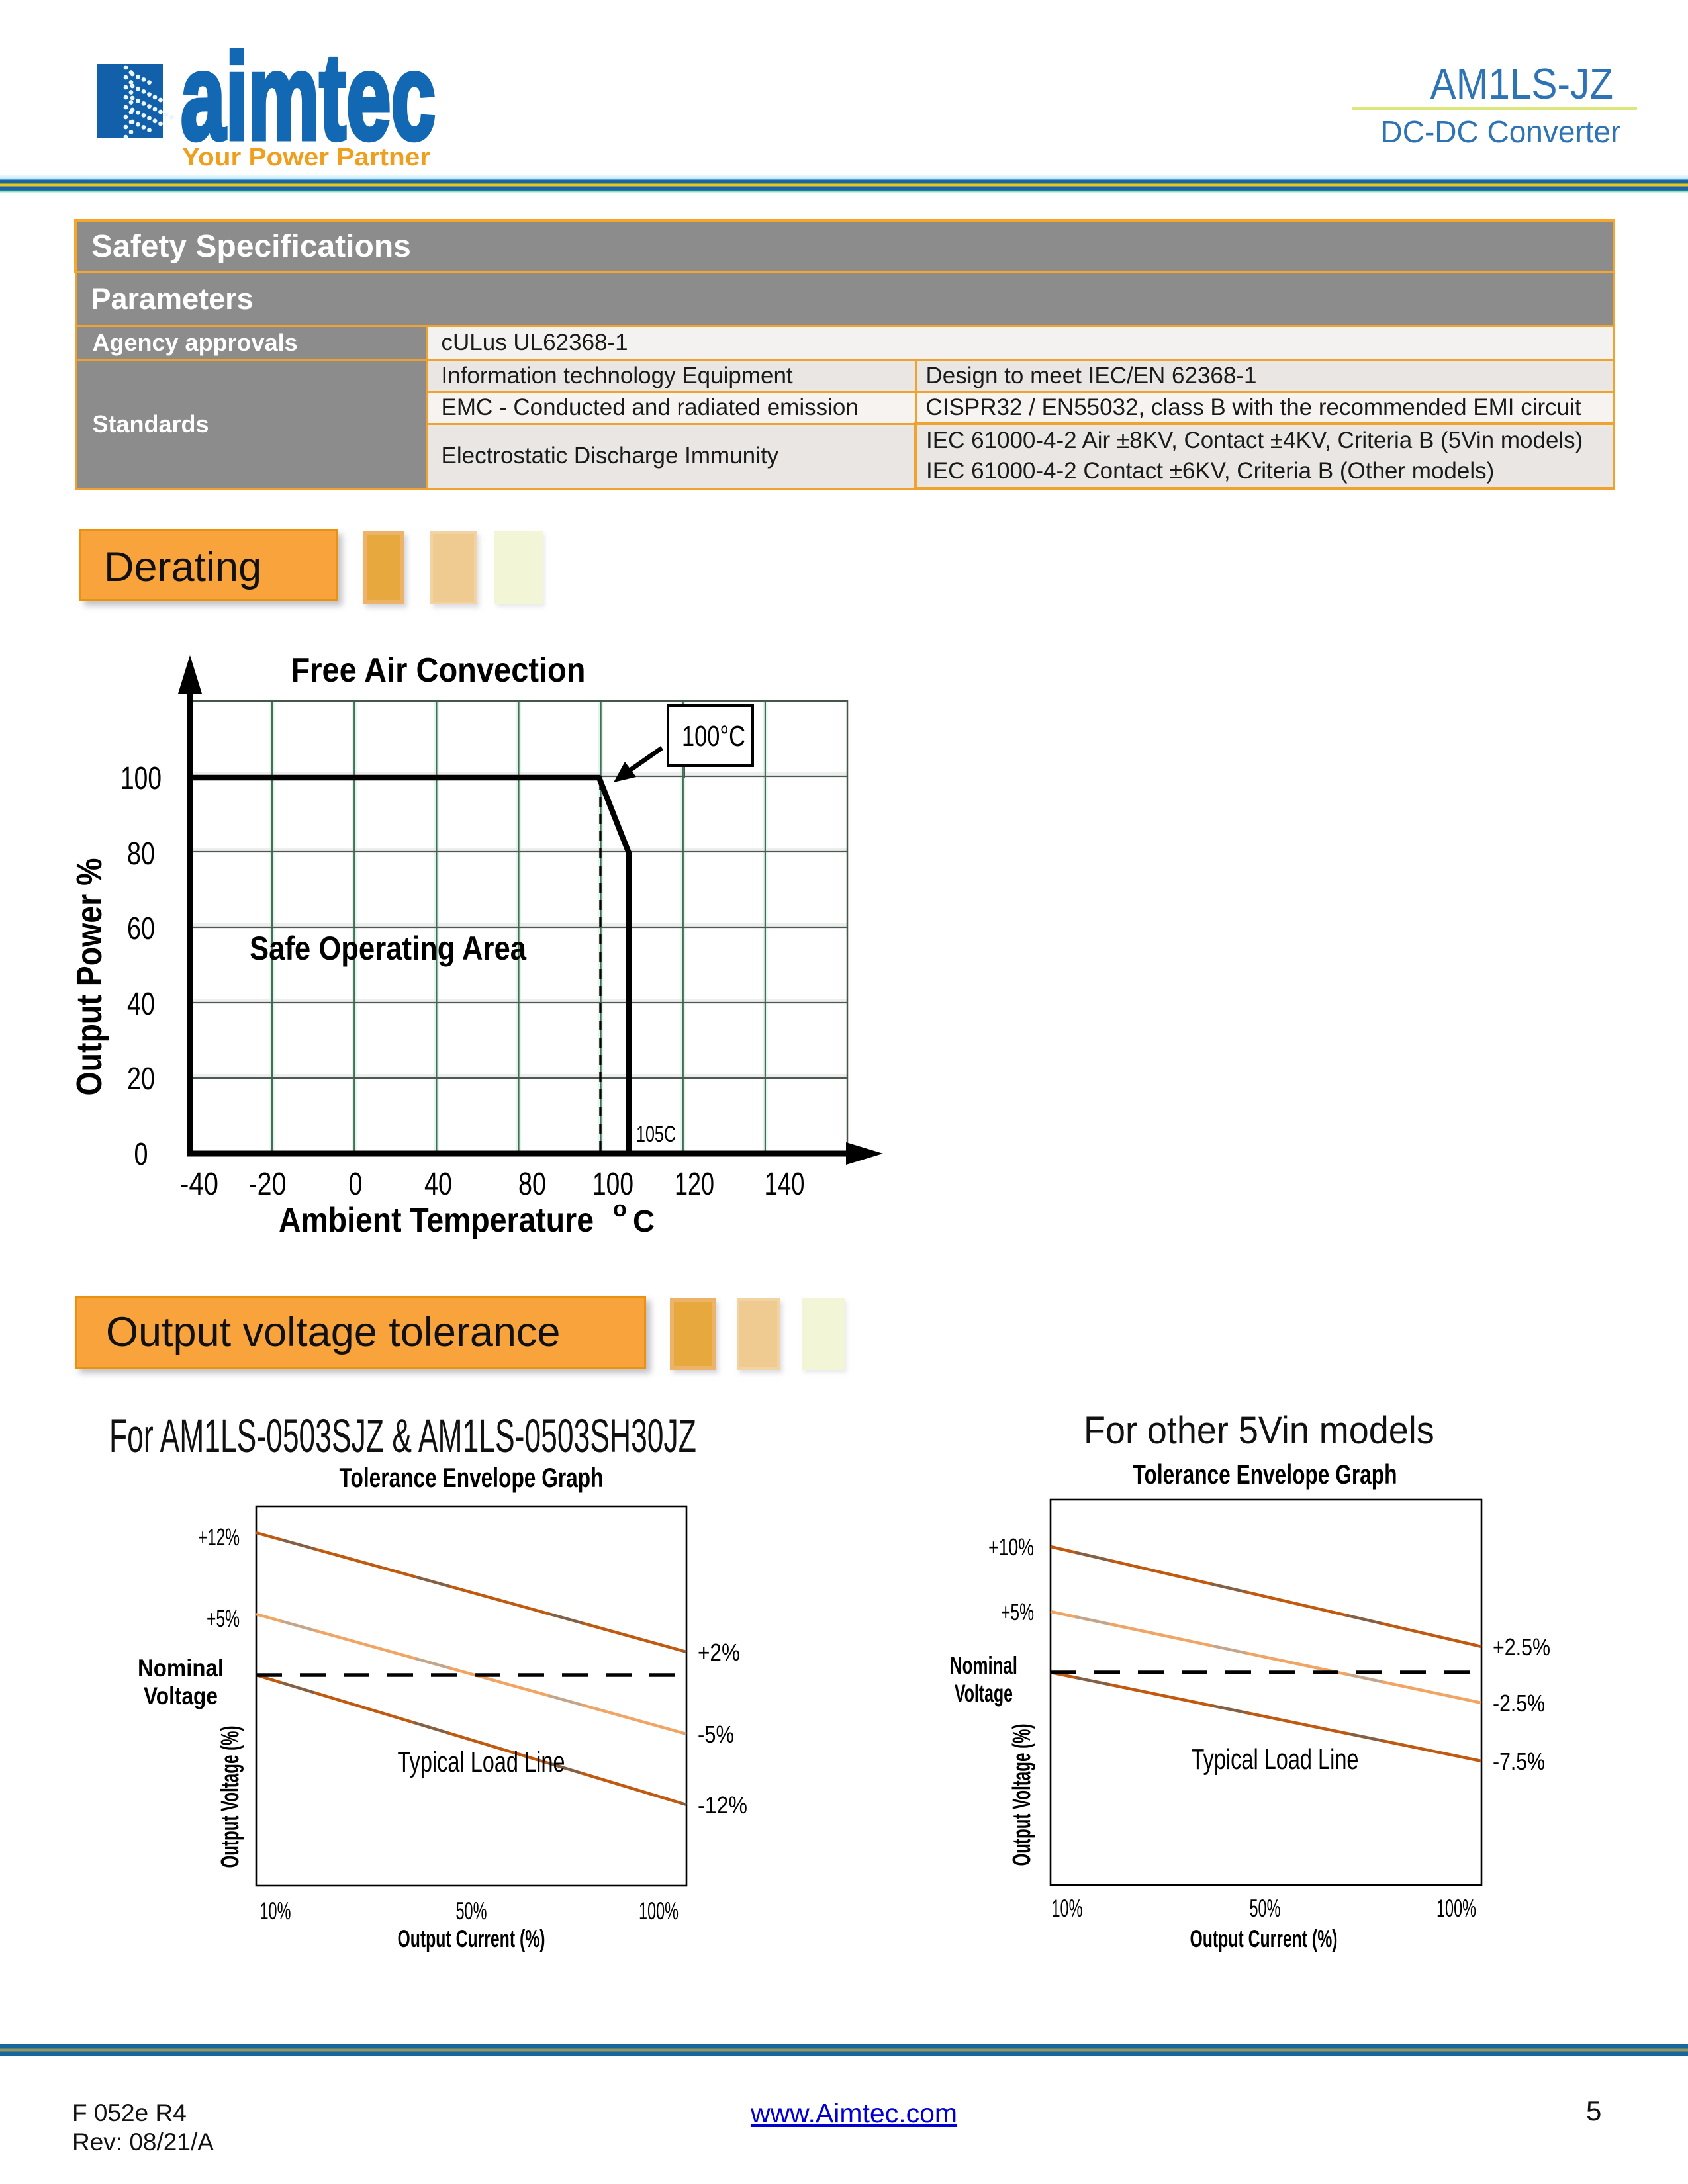 The image size is (1688, 2184). I want to click on svg-text: +12%, so click(219, 1538).